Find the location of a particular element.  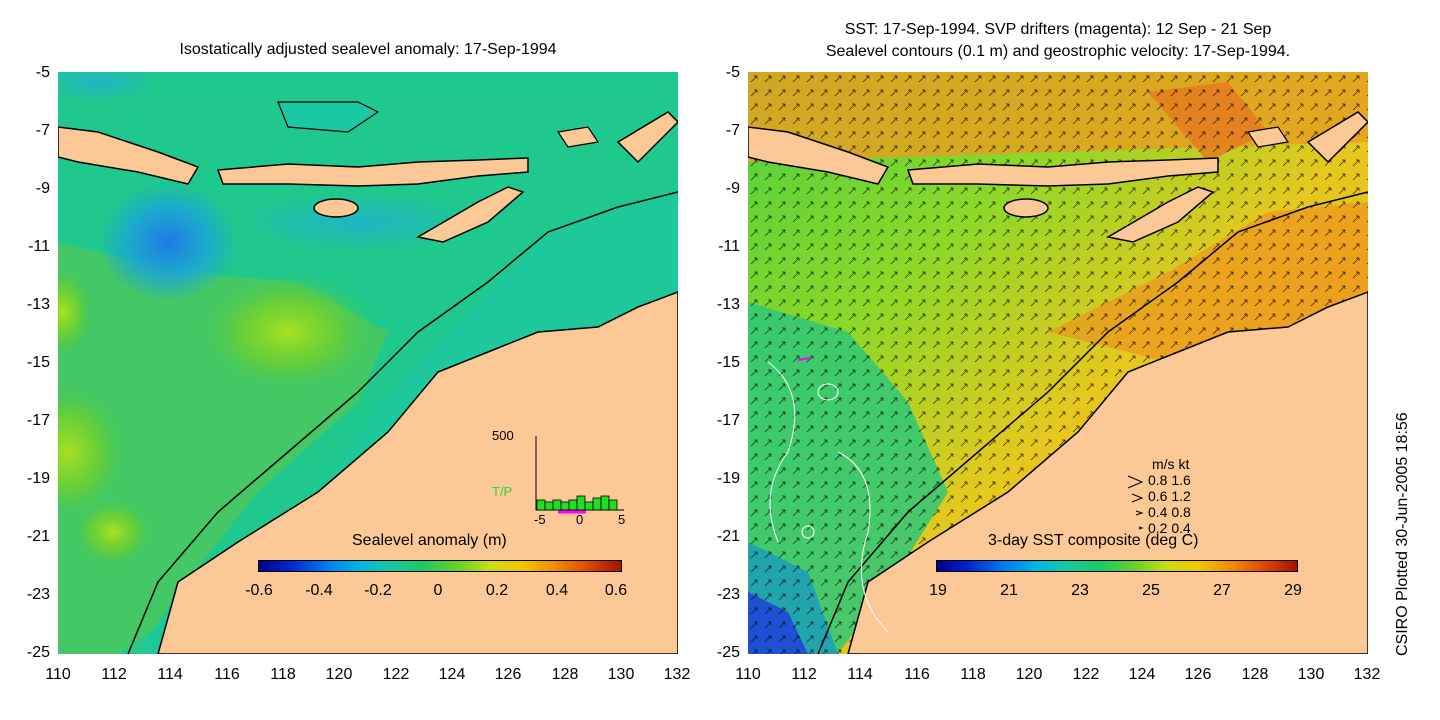

colorbar-label: 0.4 is located at coordinates (557, 590).